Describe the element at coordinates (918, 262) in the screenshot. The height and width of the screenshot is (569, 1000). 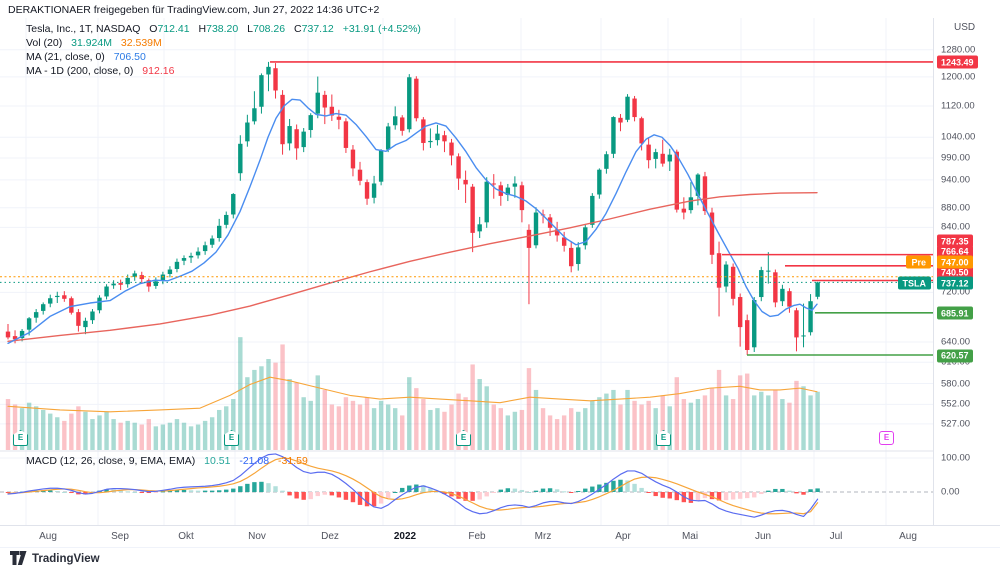
I see `pre-market-tag: Pre` at that location.